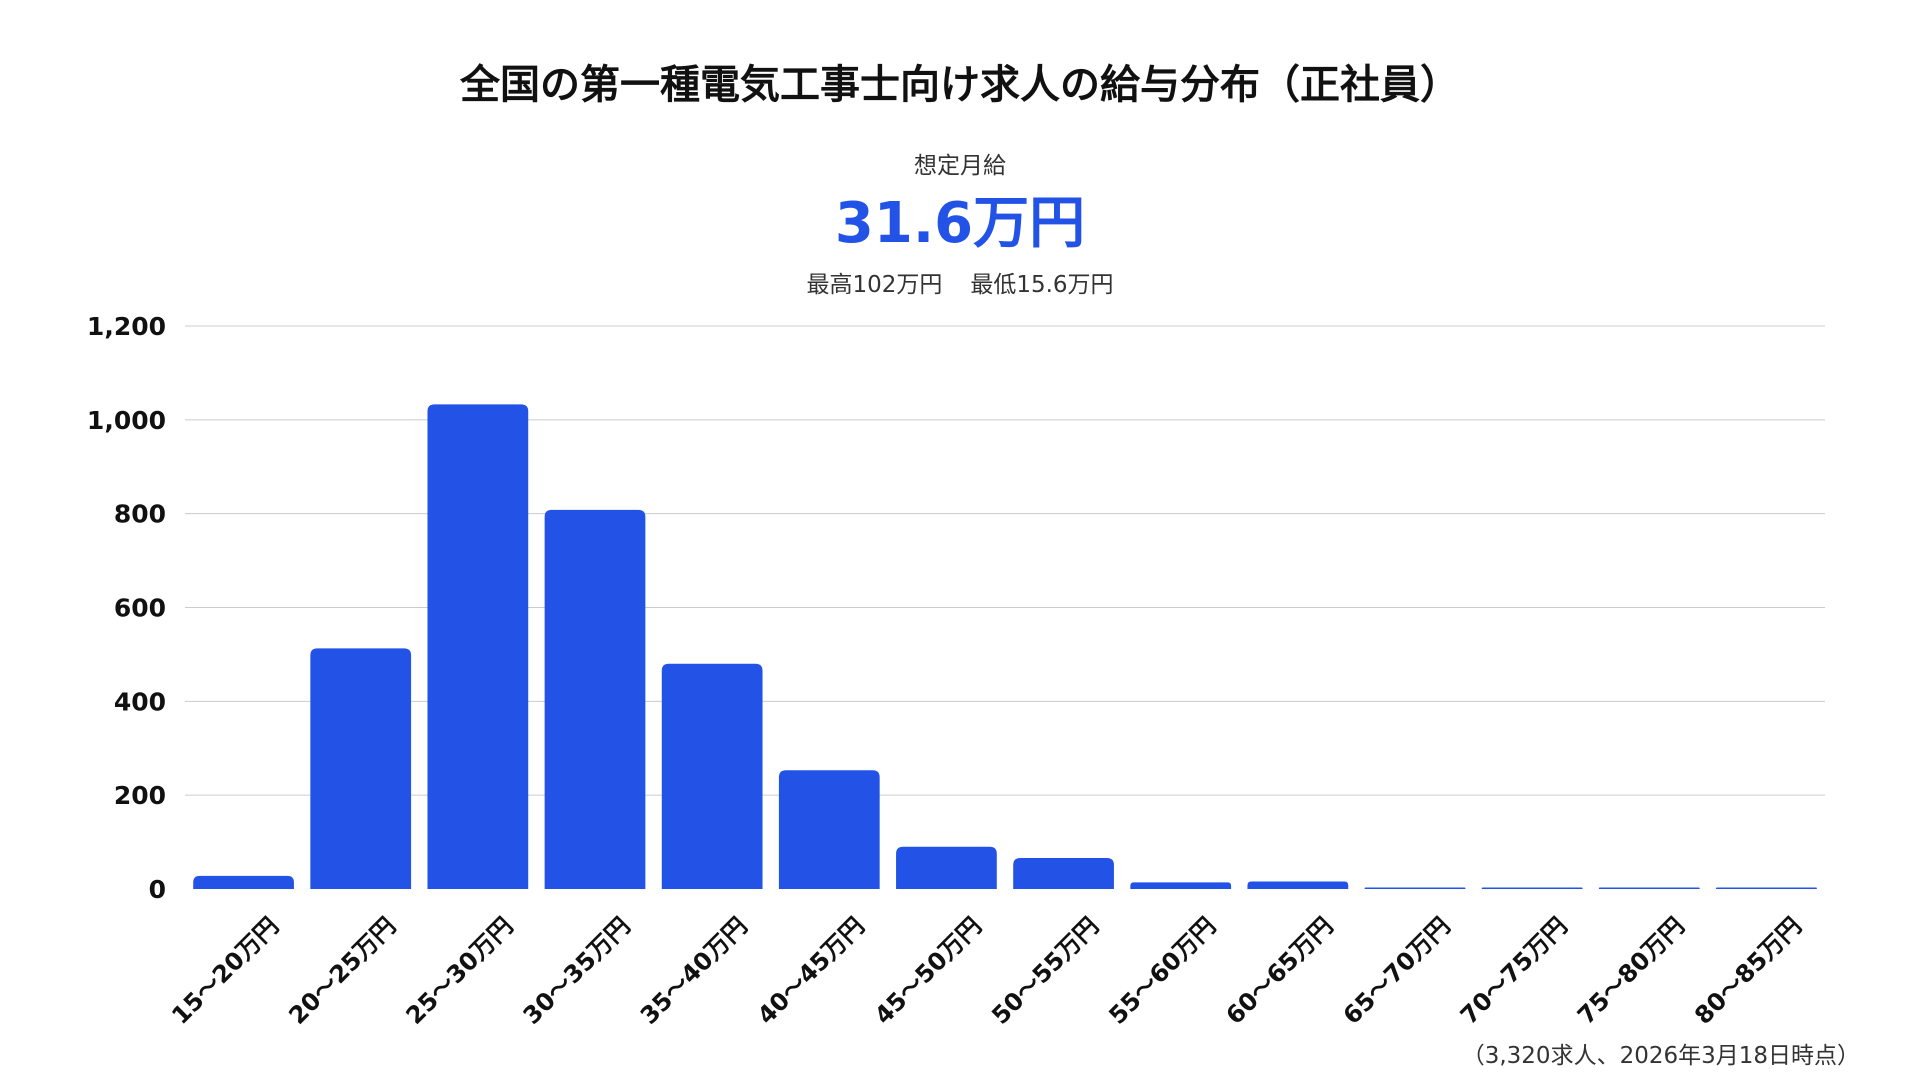 The width and height of the screenshot is (1920, 1080). What do you see at coordinates (1280, 971) in the screenshot?
I see `x-tick-label: 60〜65万円` at bounding box center [1280, 971].